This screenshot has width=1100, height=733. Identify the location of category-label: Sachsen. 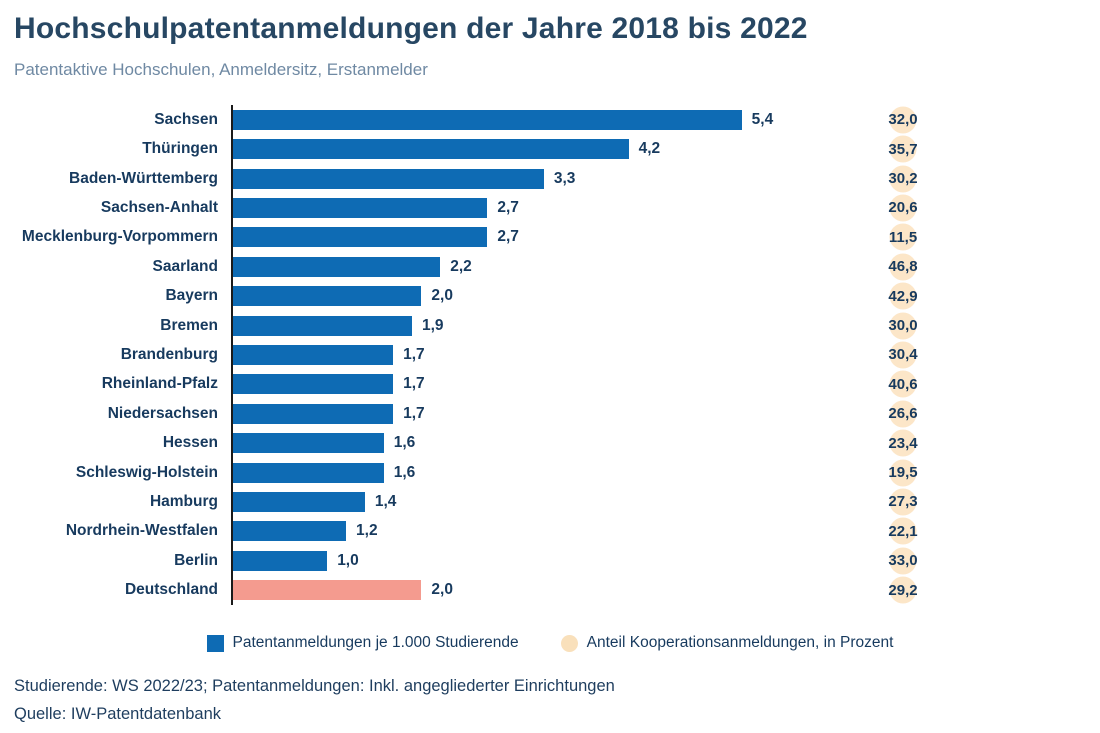
(186, 119).